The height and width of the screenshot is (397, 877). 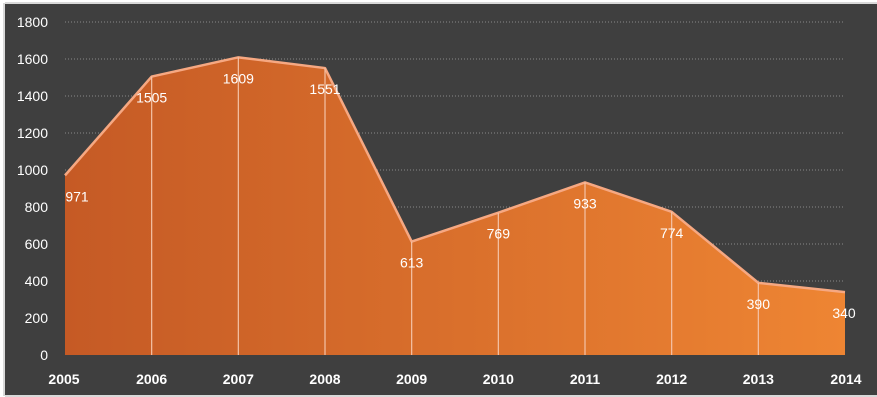 What do you see at coordinates (32, 22) in the screenshot?
I see `y-tick-label: 1800` at bounding box center [32, 22].